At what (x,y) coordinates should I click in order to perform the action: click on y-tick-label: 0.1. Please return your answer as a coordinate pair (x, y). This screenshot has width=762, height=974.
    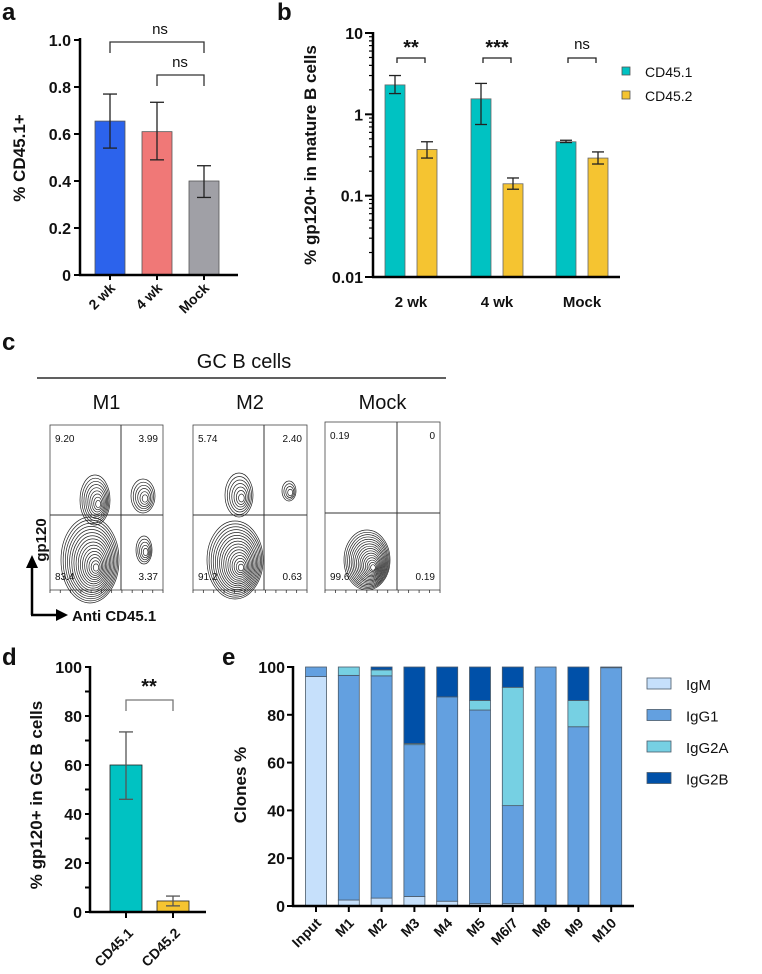
    Looking at the image, I should click on (352, 197).